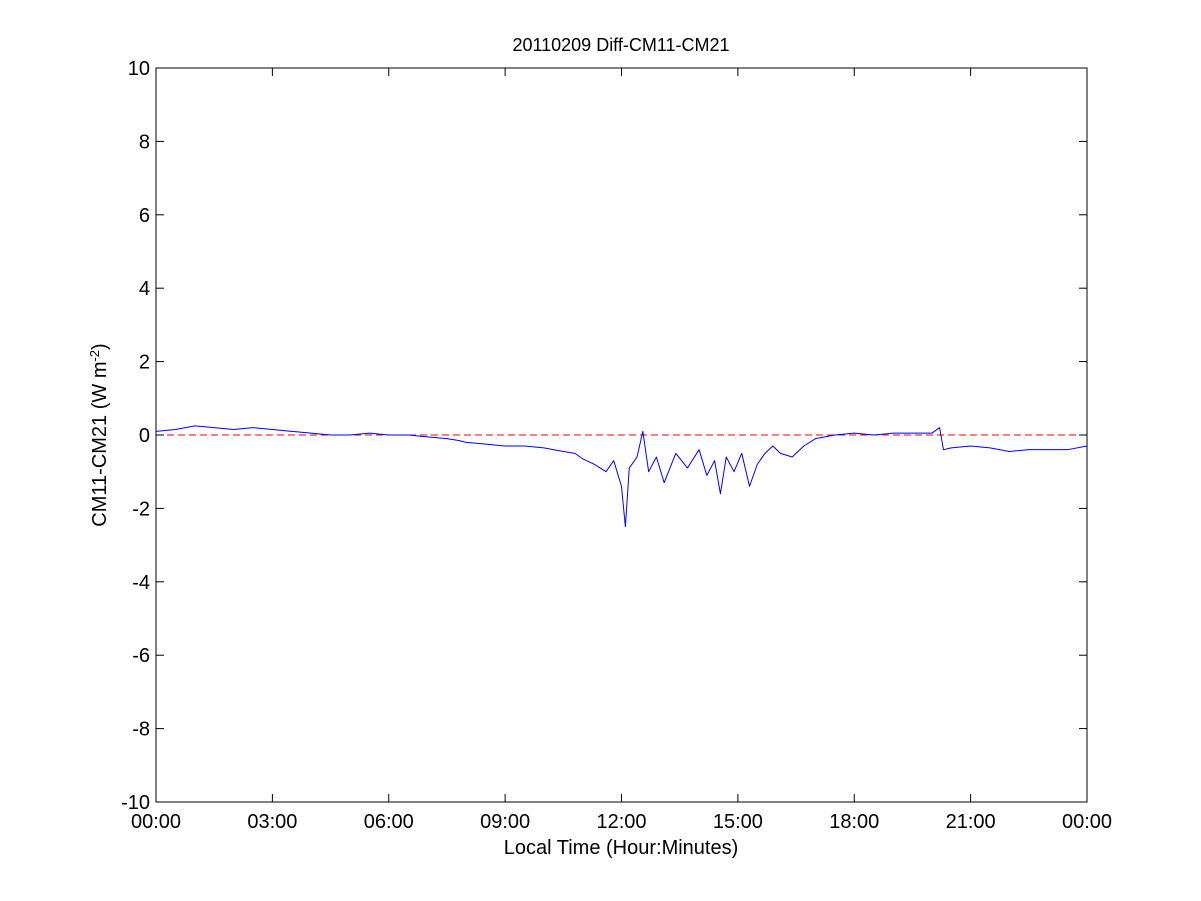  I want to click on y-axis-label-suffix: ), so click(100, 346).